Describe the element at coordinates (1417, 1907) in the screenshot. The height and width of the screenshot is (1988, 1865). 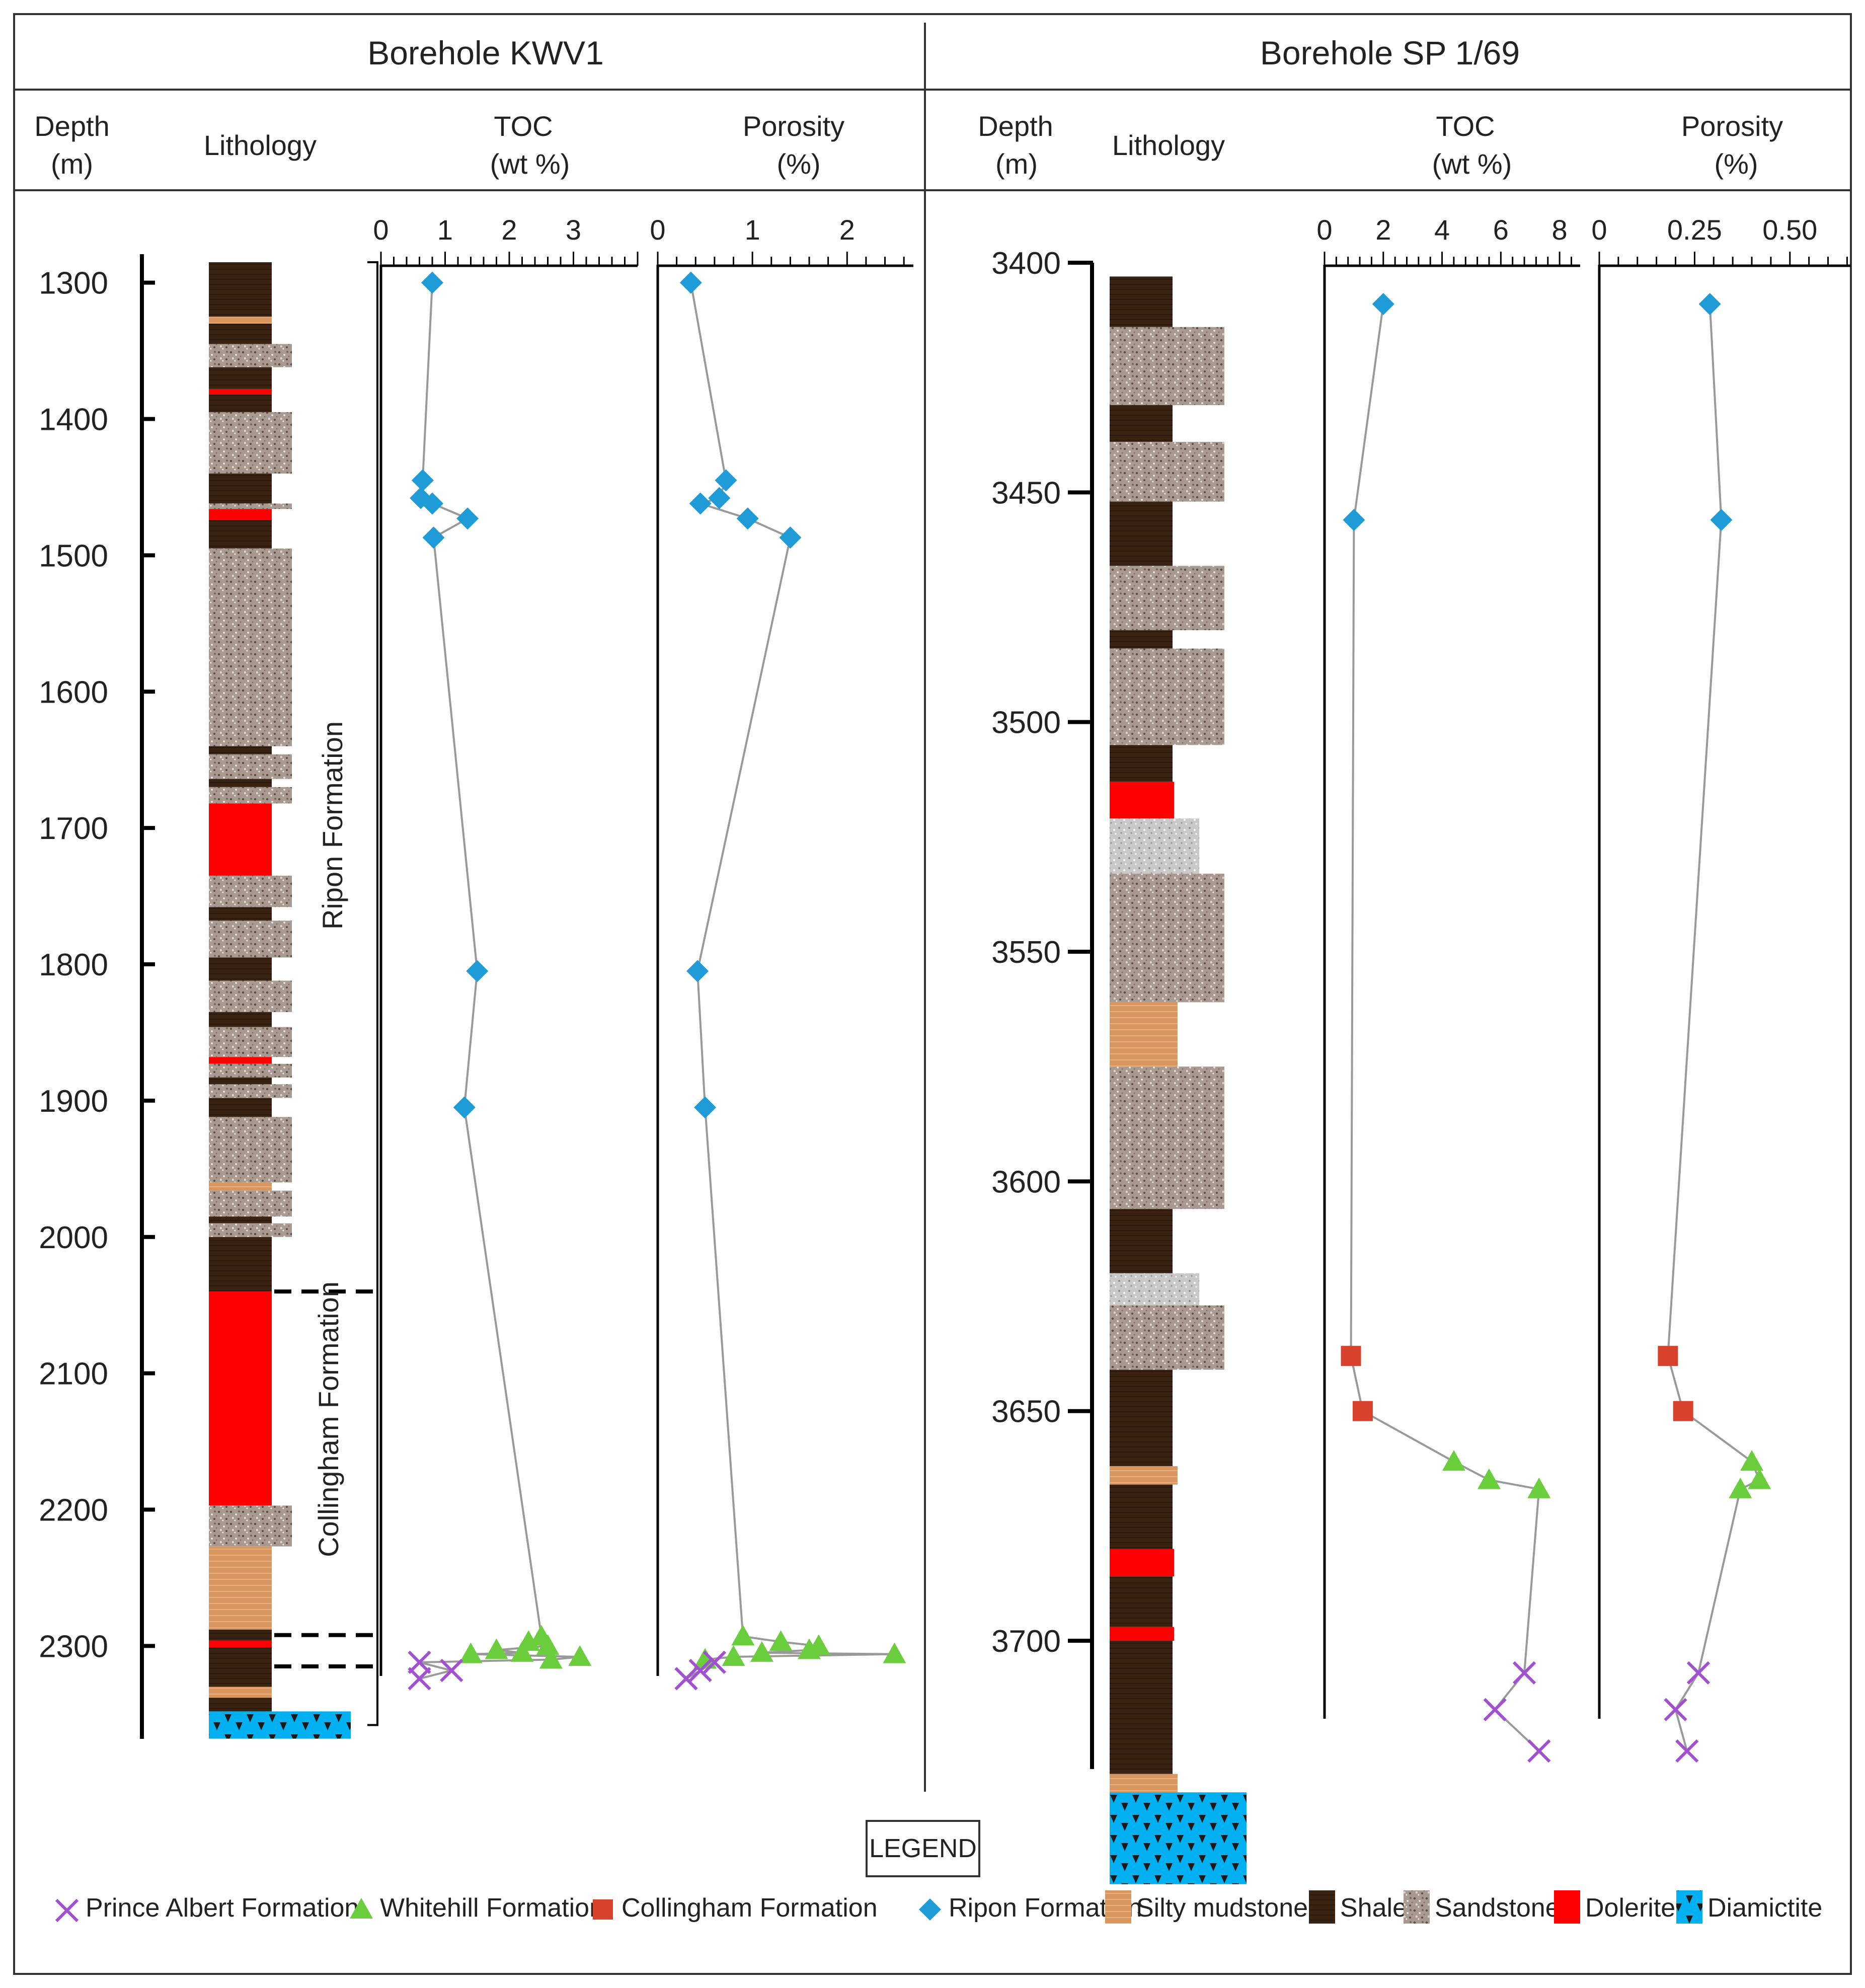
I see `sandstone-swatch` at that location.